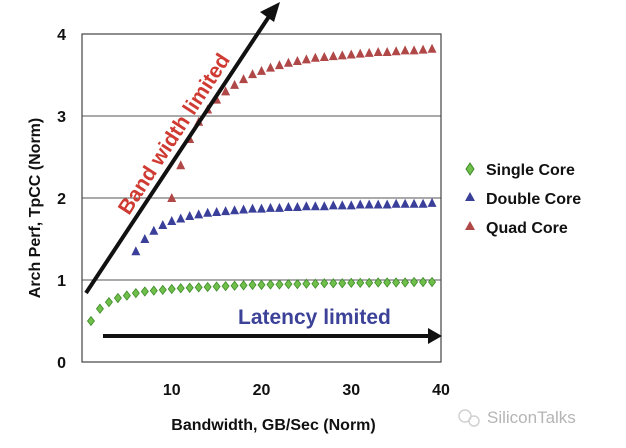 The image size is (626, 448). I want to click on legend-marker-single-core, so click(470, 169).